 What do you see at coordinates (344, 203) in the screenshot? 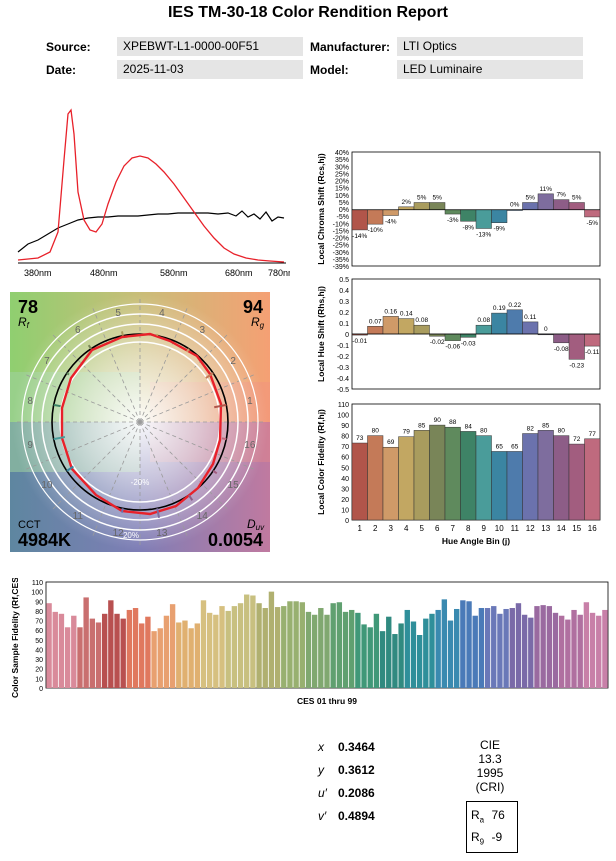
I see `y-tick-label: 5%` at bounding box center [344, 203].